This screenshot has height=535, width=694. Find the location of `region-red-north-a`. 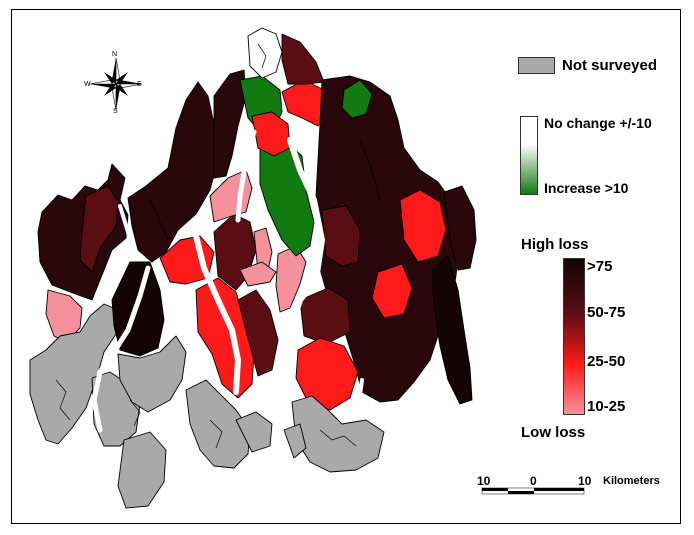

region-red-north-a is located at coordinates (271, 134).